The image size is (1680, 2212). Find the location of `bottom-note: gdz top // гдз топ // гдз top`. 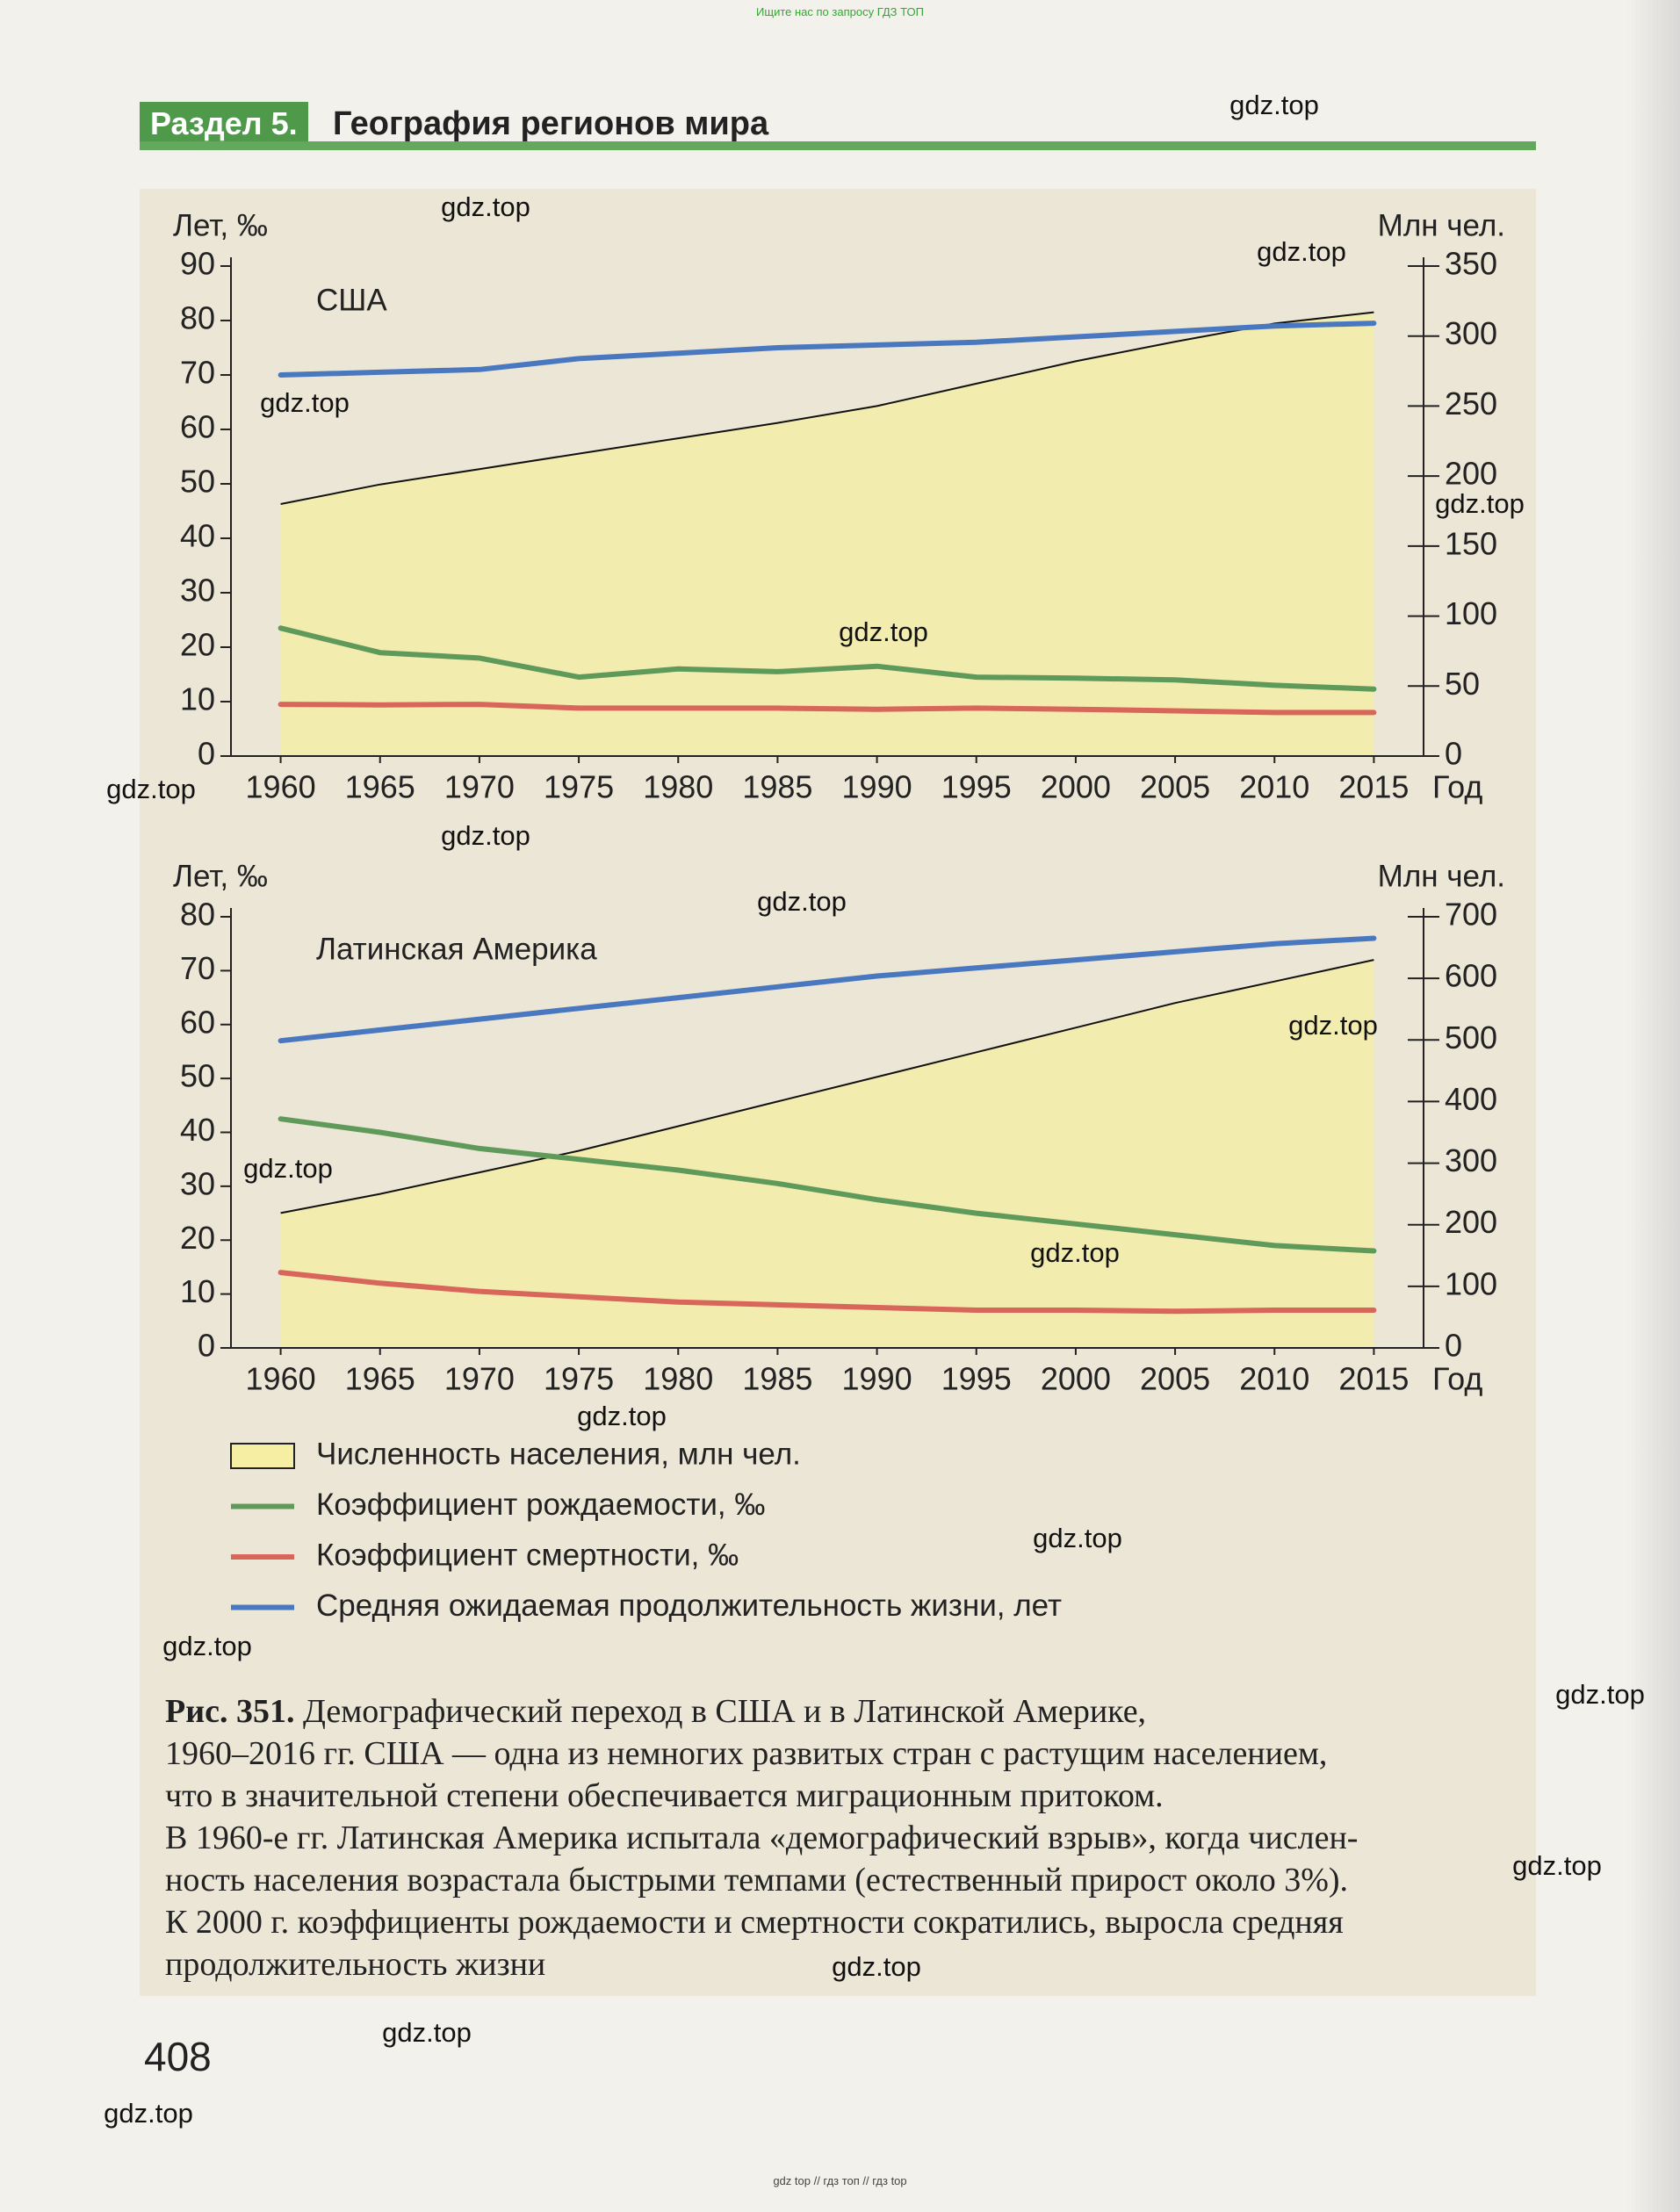

bottom-note: gdz top // гдз топ // гдз top is located at coordinates (840, 2180).